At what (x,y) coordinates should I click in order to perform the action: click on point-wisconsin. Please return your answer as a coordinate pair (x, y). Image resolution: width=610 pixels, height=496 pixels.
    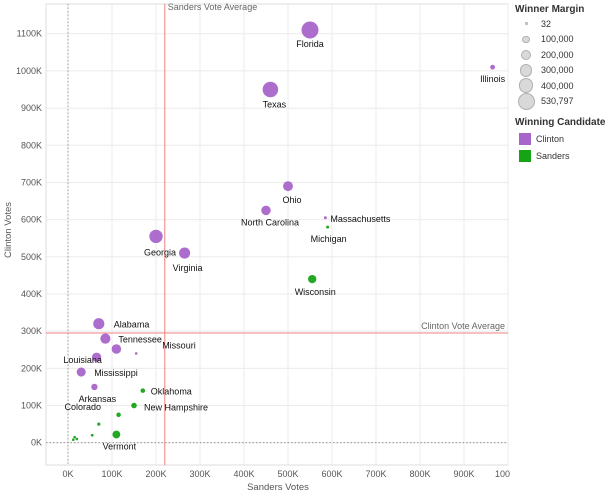
    Looking at the image, I should click on (312, 279).